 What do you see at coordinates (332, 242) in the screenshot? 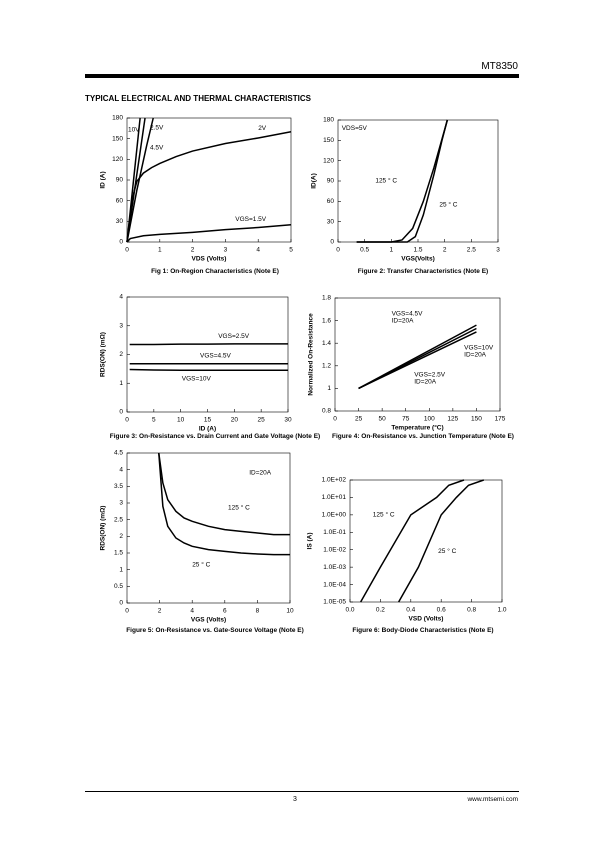
I see `y-tick-label: 0` at bounding box center [332, 242].